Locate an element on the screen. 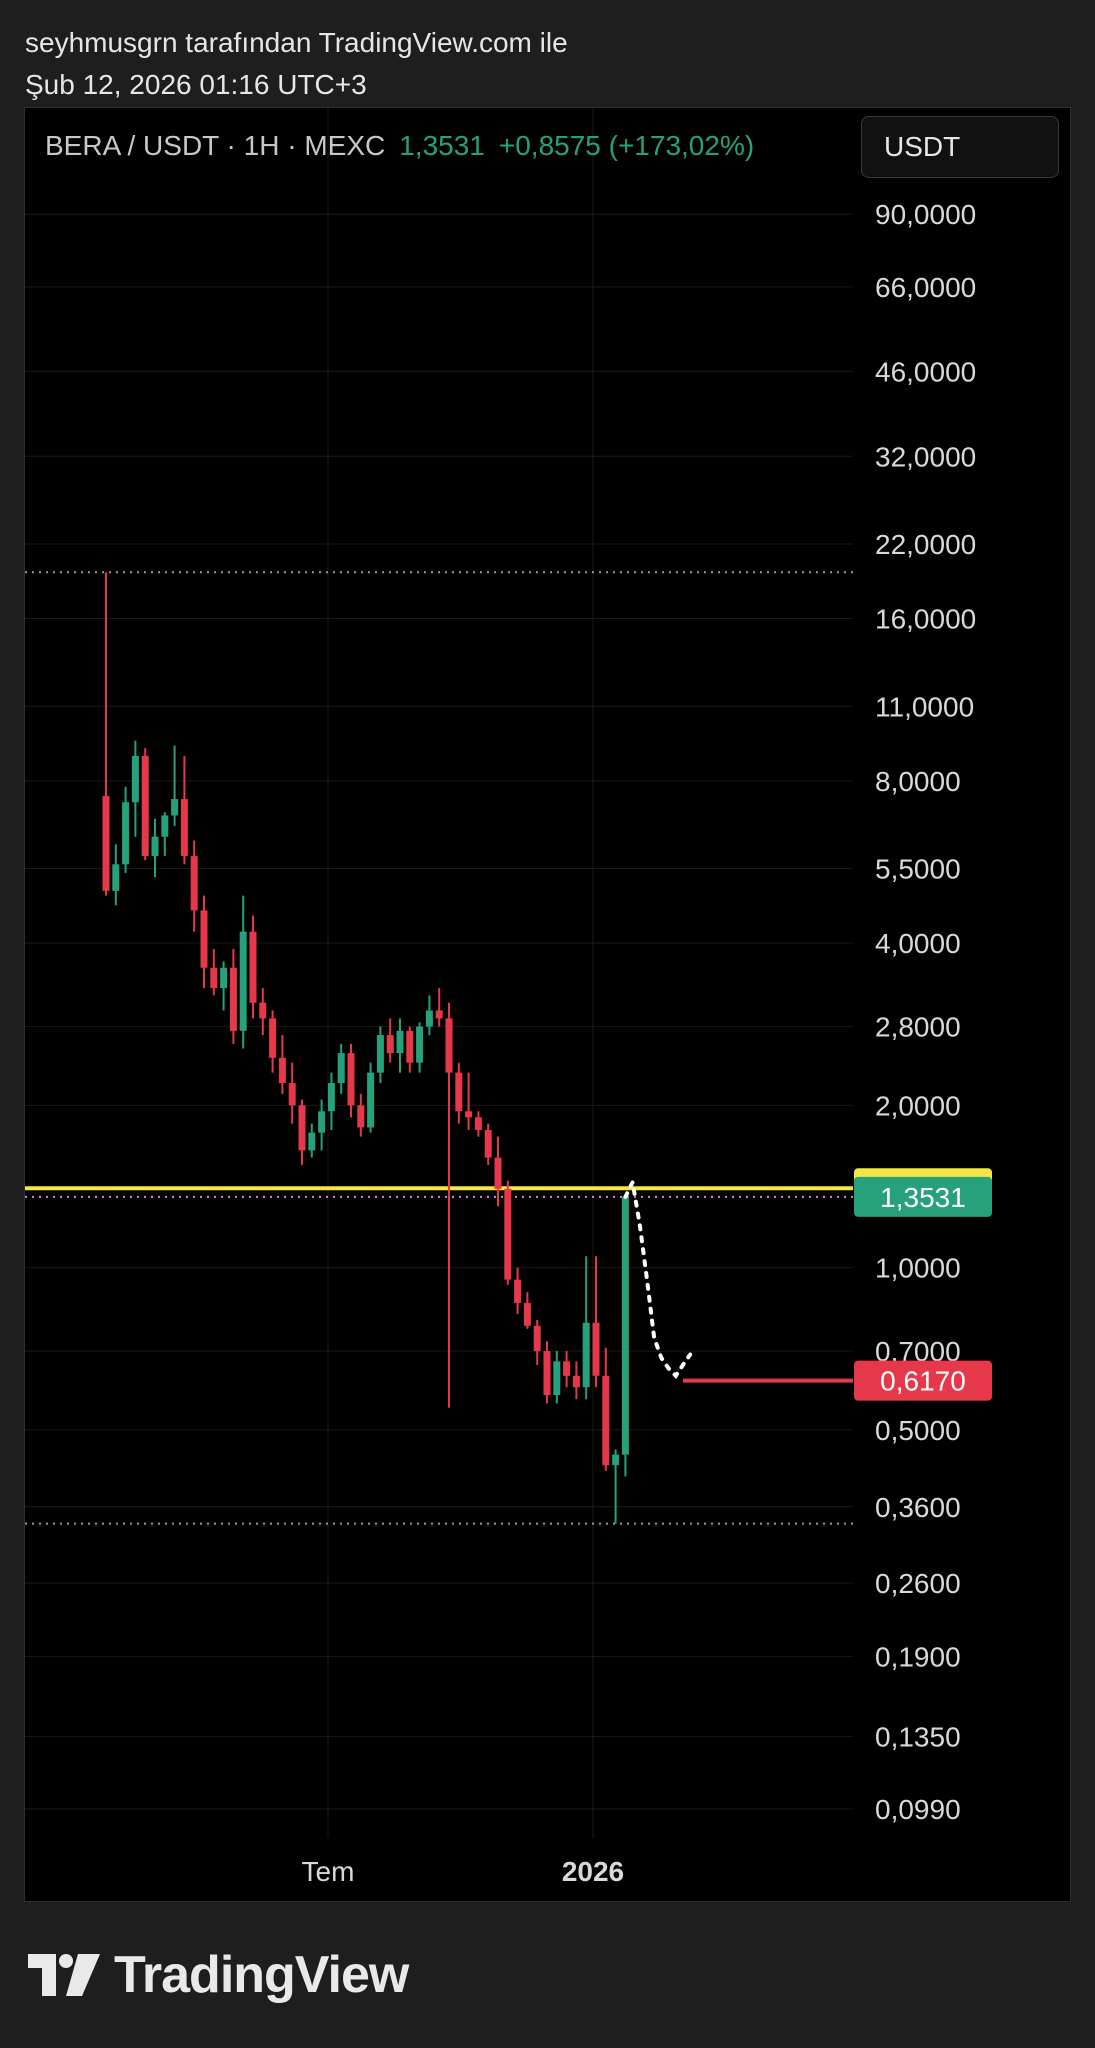 The width and height of the screenshot is (1095, 2048). y-tick-label: 22,0000 is located at coordinates (925, 544).